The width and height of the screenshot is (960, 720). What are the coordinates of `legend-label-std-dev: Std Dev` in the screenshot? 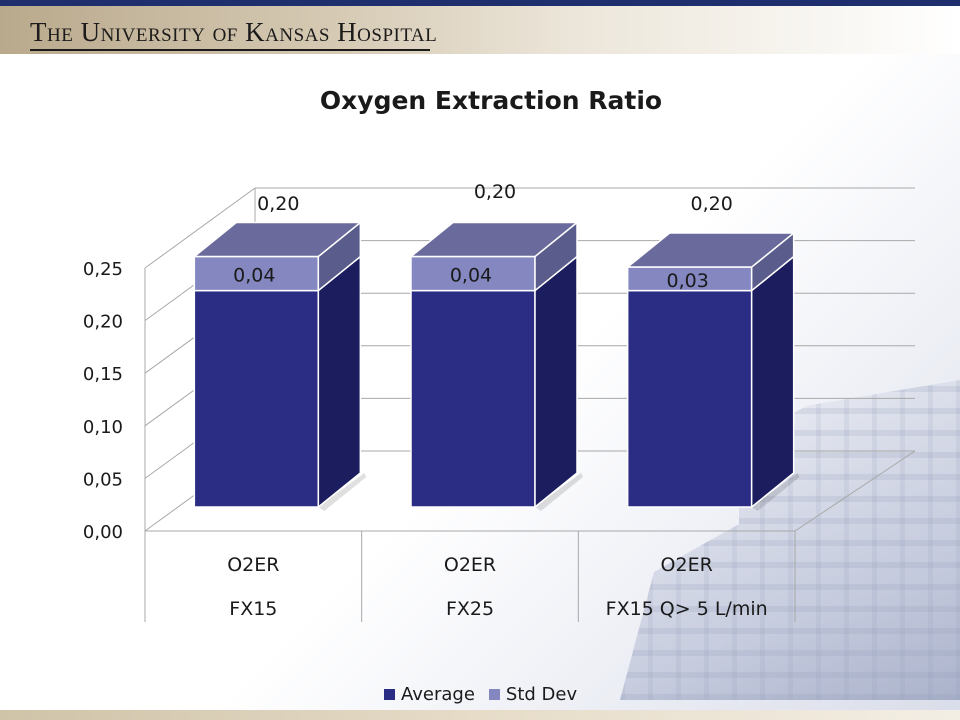 It's located at (541, 694).